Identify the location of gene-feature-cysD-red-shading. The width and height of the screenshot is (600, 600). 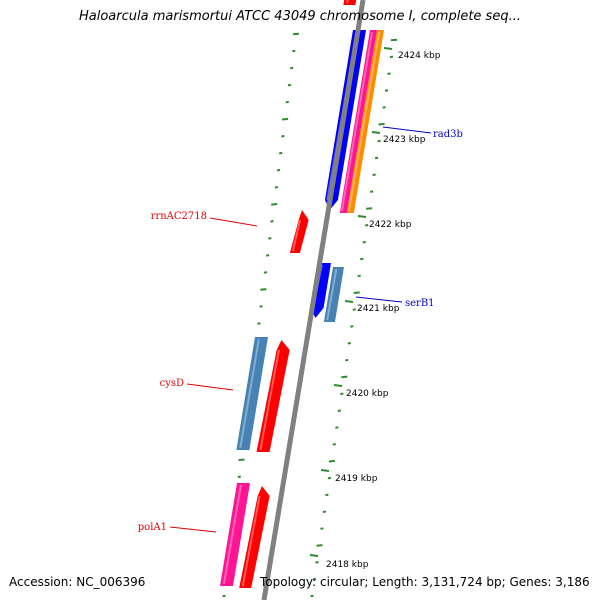
(269, 400).